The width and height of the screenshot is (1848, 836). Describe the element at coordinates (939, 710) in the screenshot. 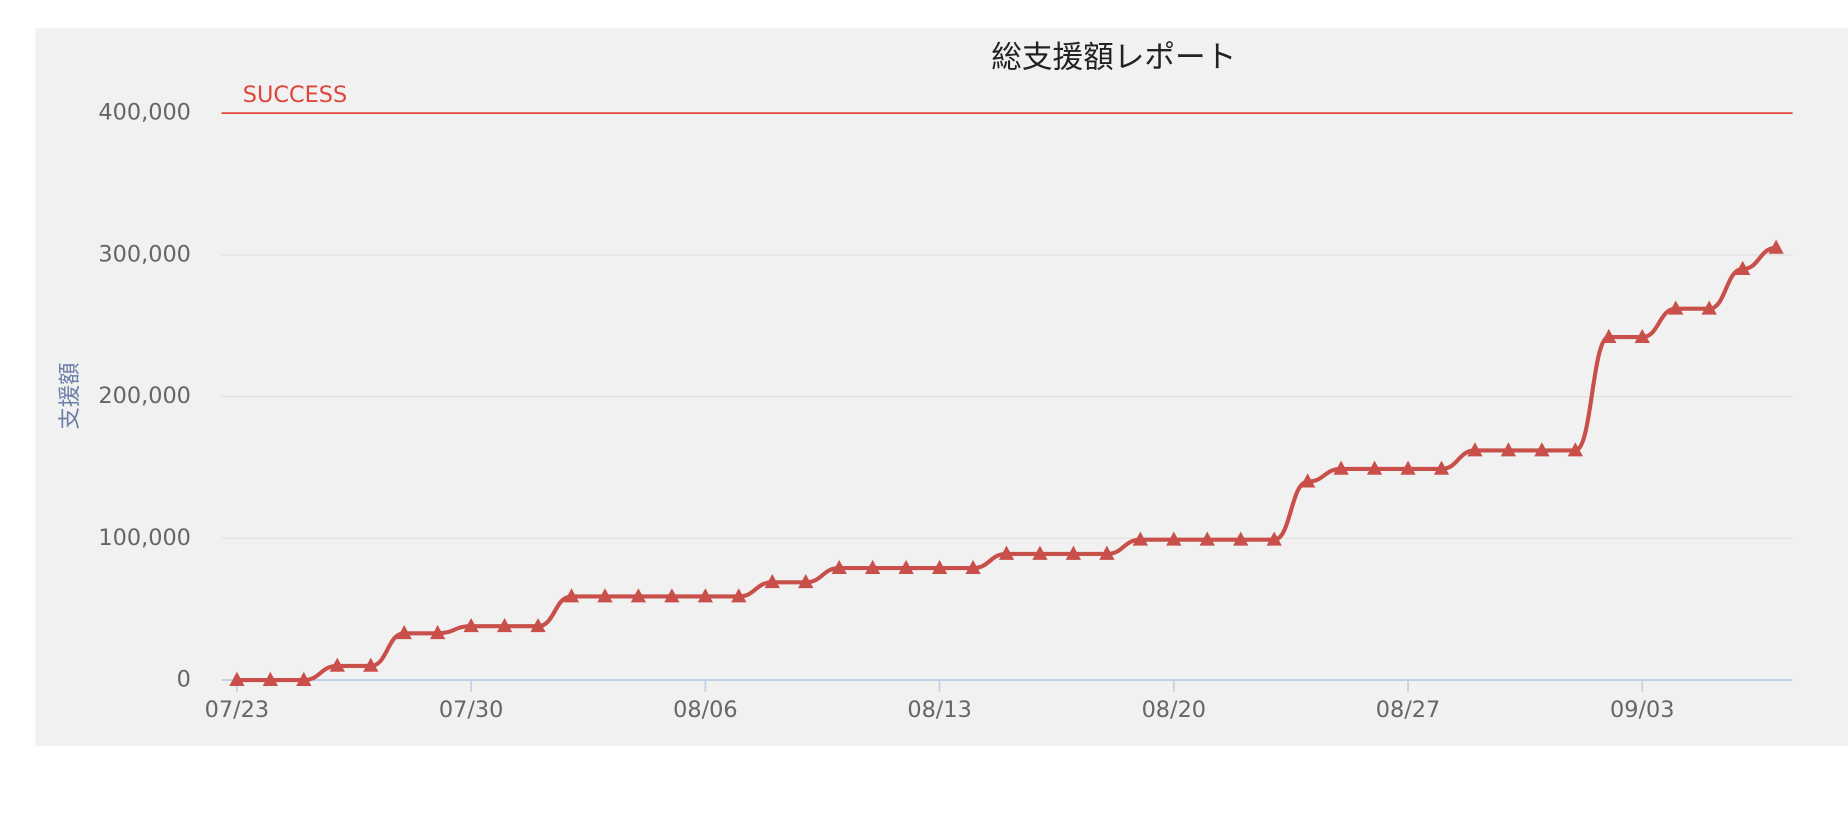

I see `x-tick-label: 08/13` at that location.